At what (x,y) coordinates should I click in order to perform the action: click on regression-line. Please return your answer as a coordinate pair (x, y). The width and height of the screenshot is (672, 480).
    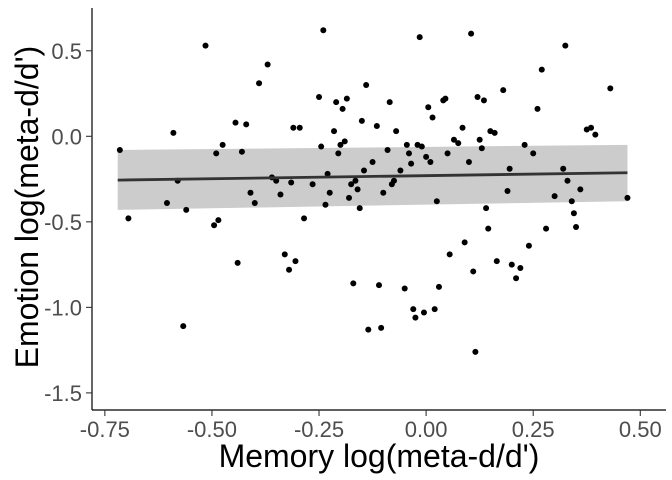
    Looking at the image, I should click on (372, 176).